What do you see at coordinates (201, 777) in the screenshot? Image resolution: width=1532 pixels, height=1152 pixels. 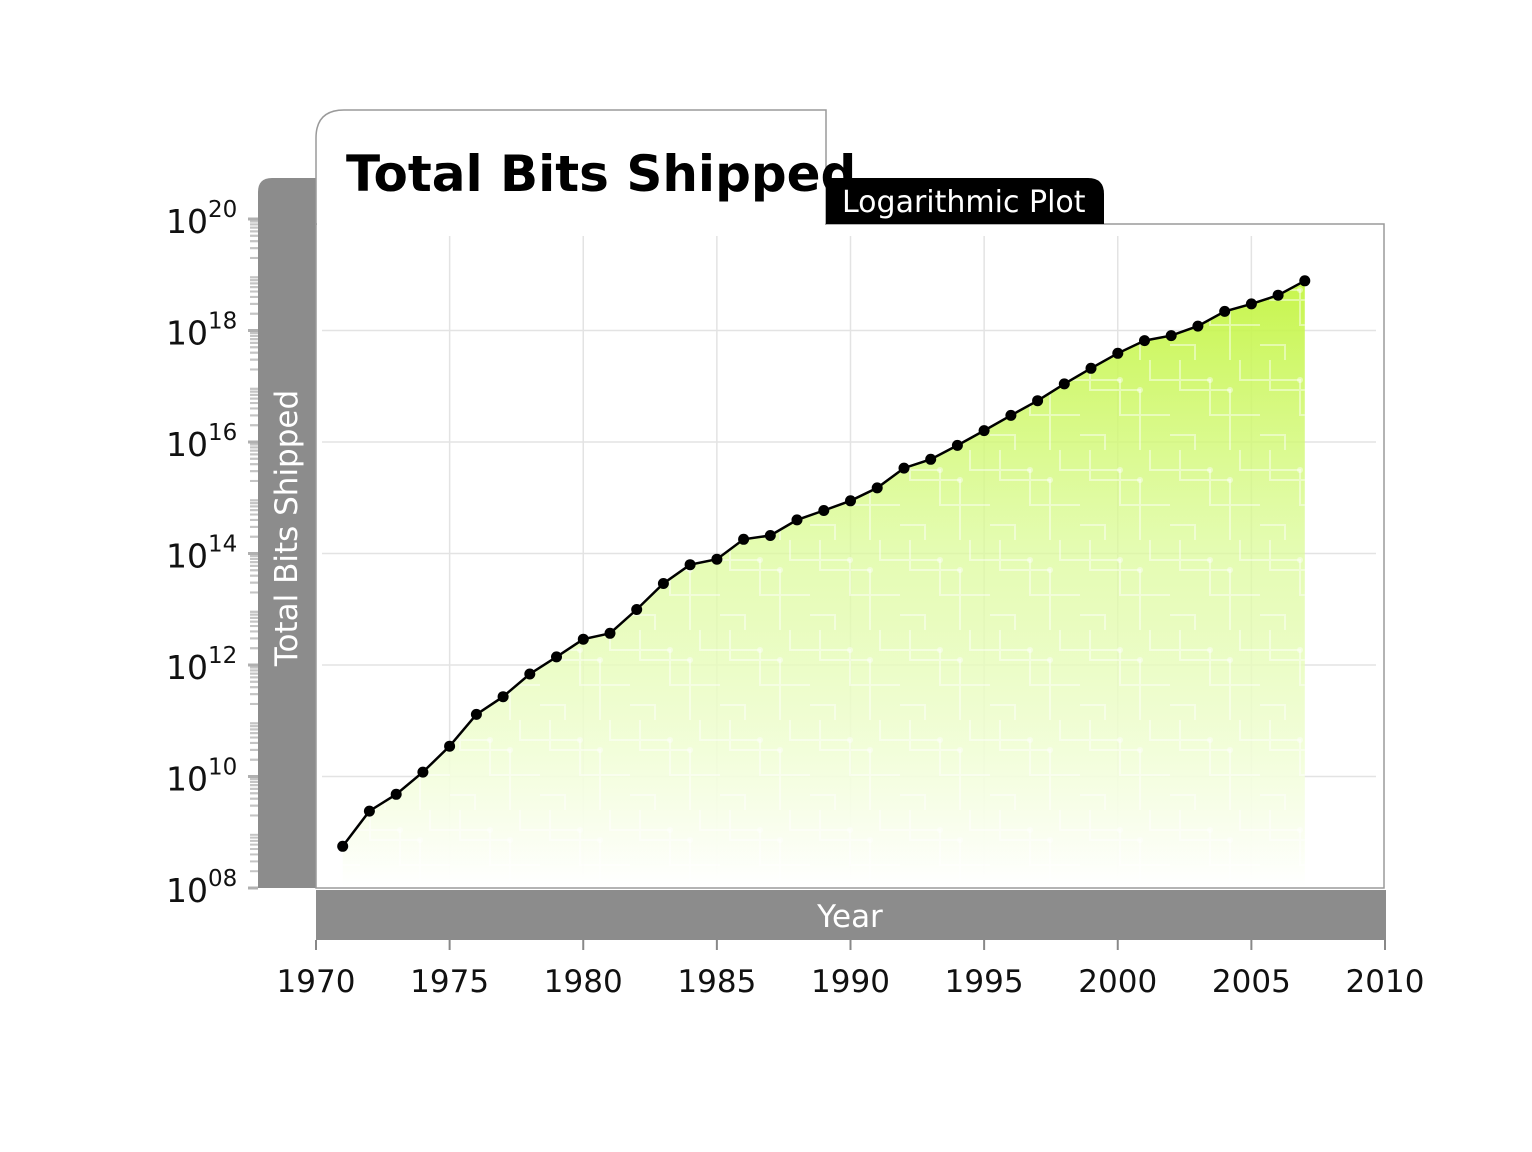 I see `y-tick-label: 1010` at bounding box center [201, 777].